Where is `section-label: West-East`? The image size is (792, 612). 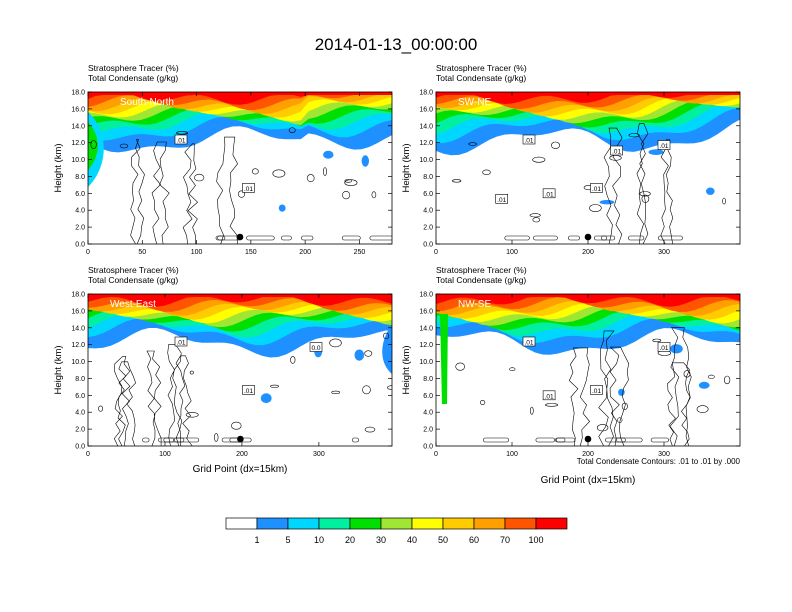 section-label: West-East is located at coordinates (133, 304).